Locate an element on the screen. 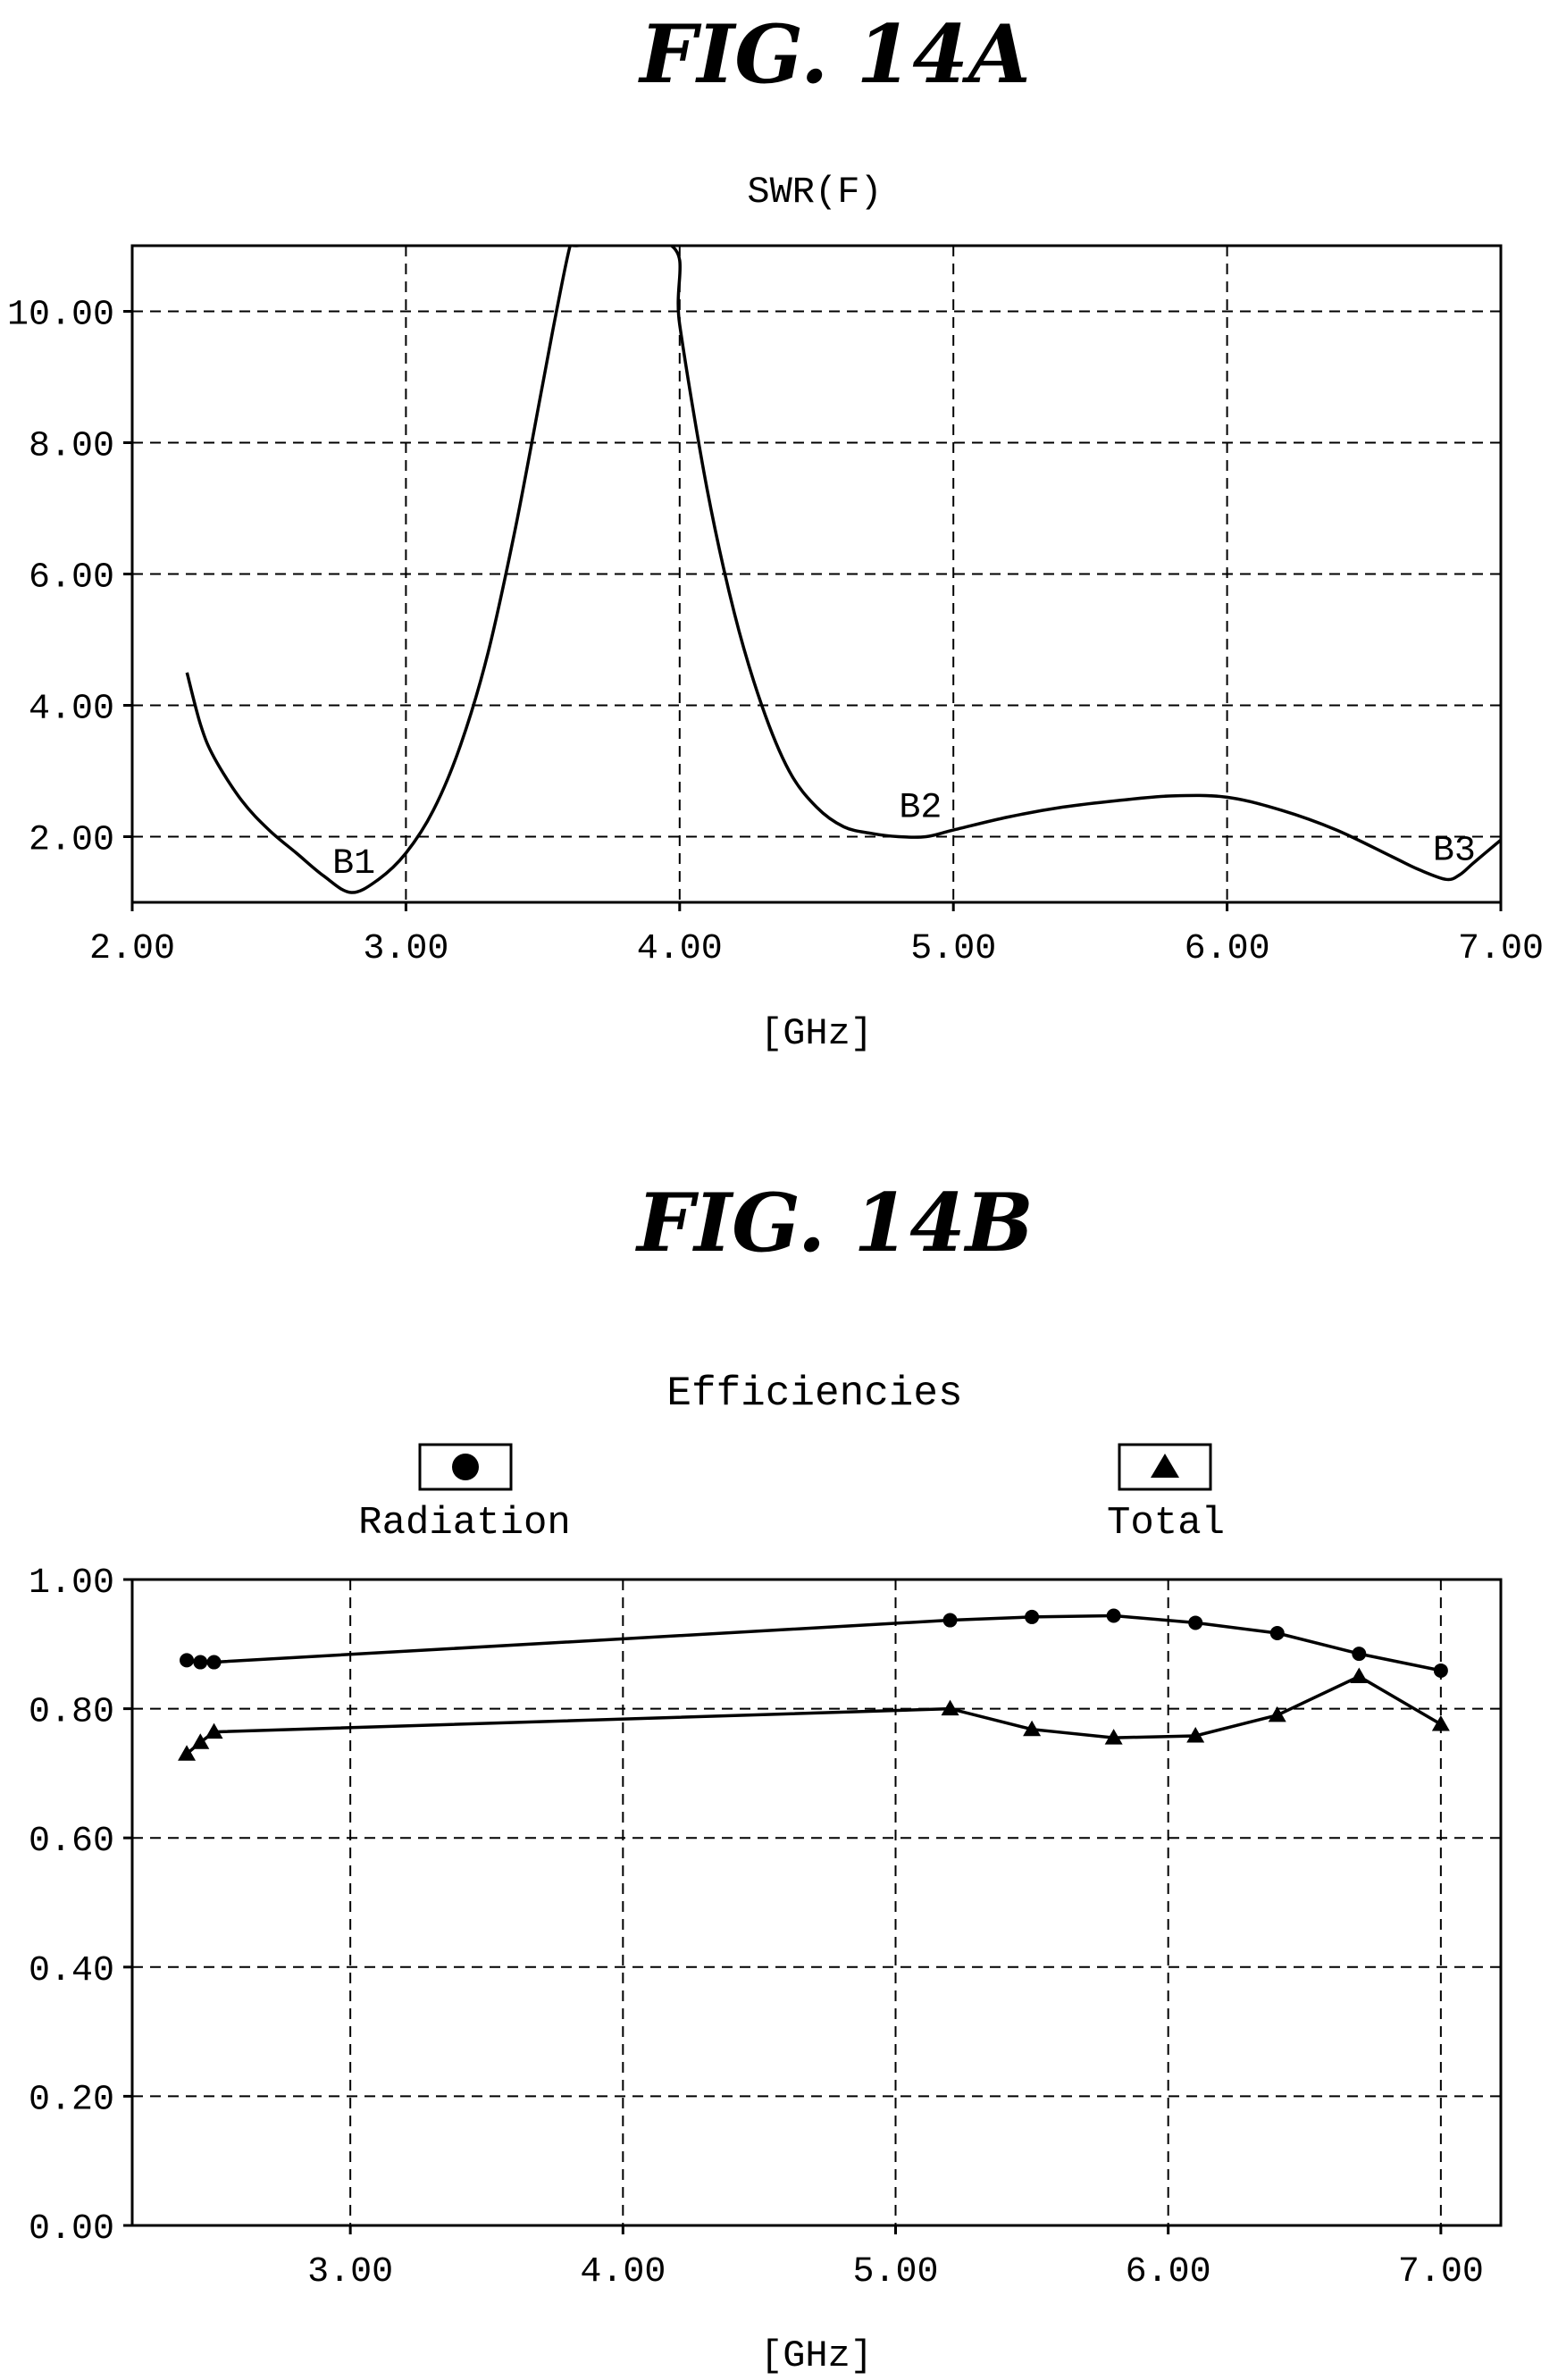  y-tick-label: 1.00 is located at coordinates (71, 1583).